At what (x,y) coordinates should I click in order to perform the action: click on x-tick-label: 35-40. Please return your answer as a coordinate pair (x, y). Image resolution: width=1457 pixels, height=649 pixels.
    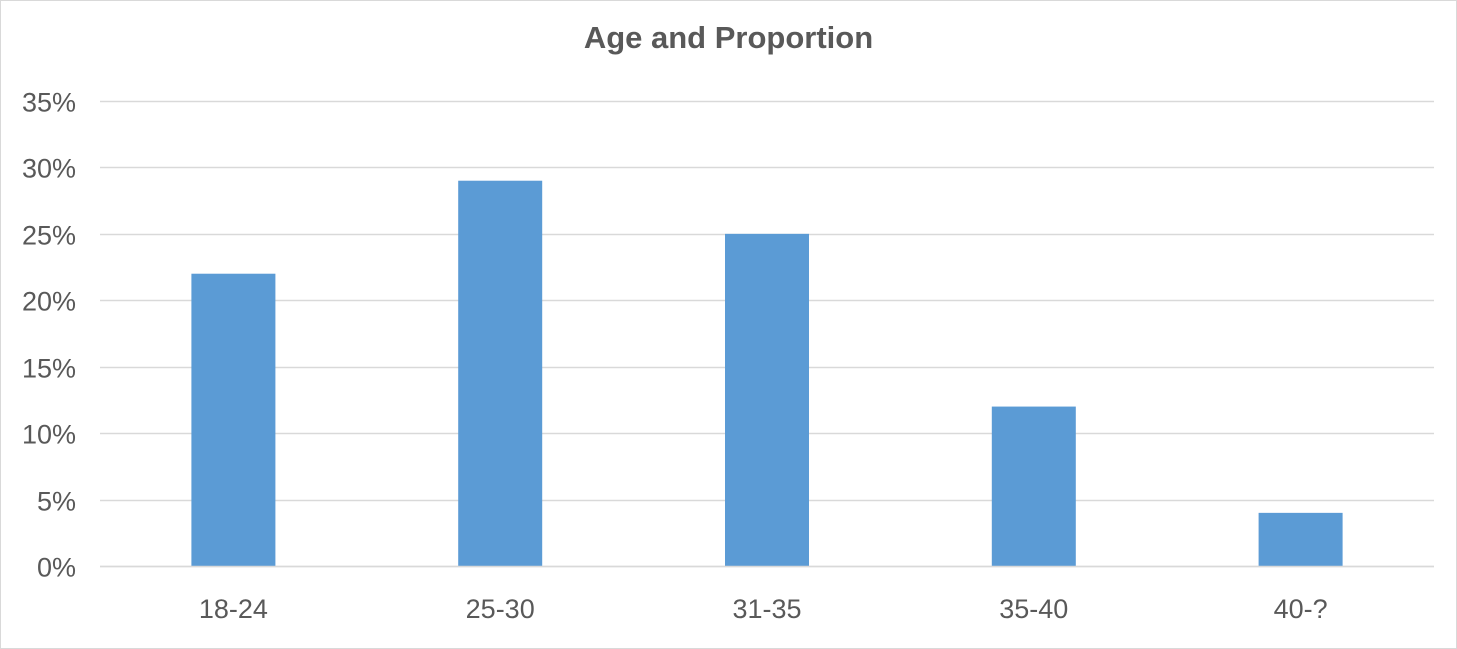
    Looking at the image, I should click on (1033, 609).